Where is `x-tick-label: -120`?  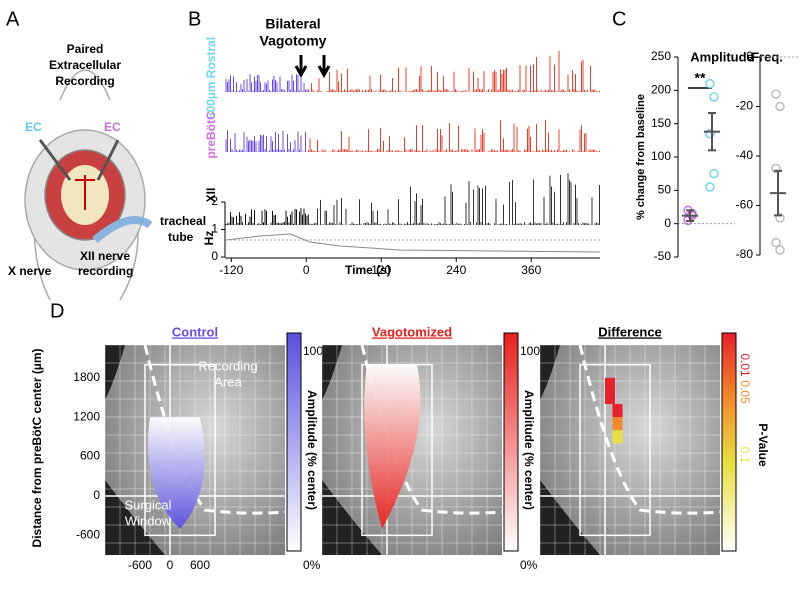 x-tick-label: -120 is located at coordinates (231, 270).